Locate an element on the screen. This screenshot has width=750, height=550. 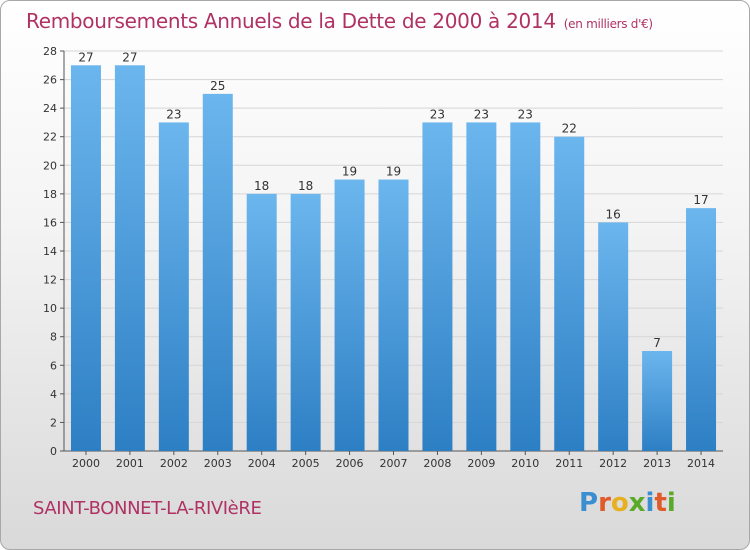
logo-letter: r is located at coordinates (604, 503).